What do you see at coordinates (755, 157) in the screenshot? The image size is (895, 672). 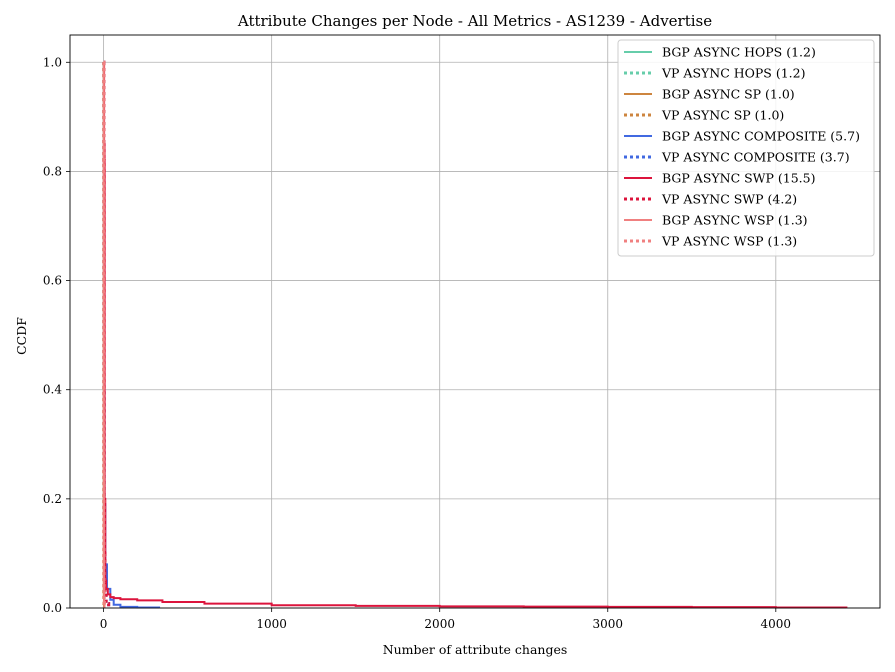 I see `legend-label: VP ASYNC COMPOSITE (3.7)` at bounding box center [755, 157].